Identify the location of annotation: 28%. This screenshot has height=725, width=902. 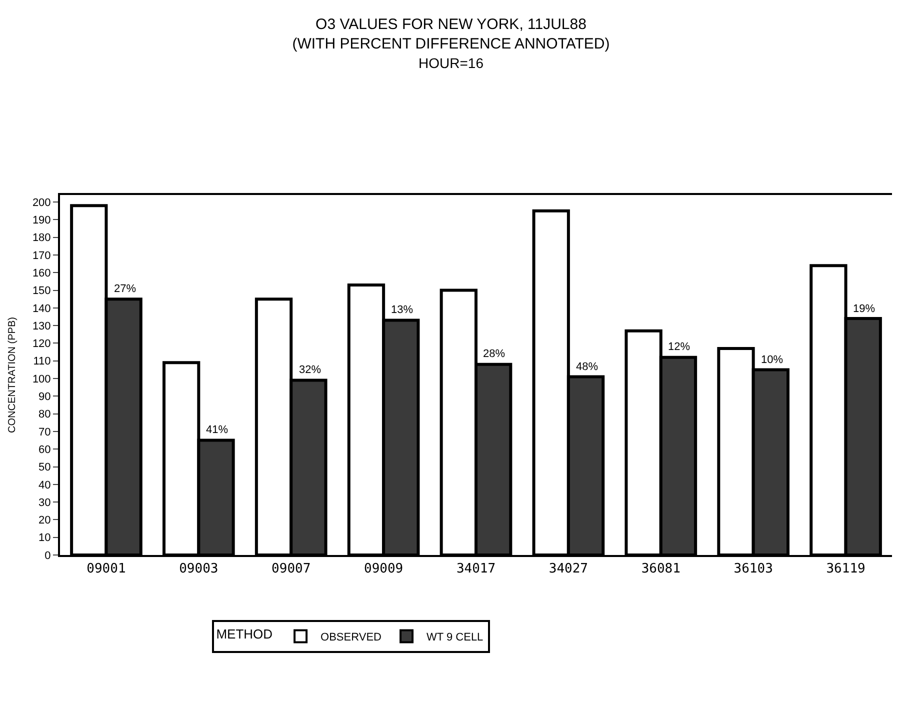
(494, 354).